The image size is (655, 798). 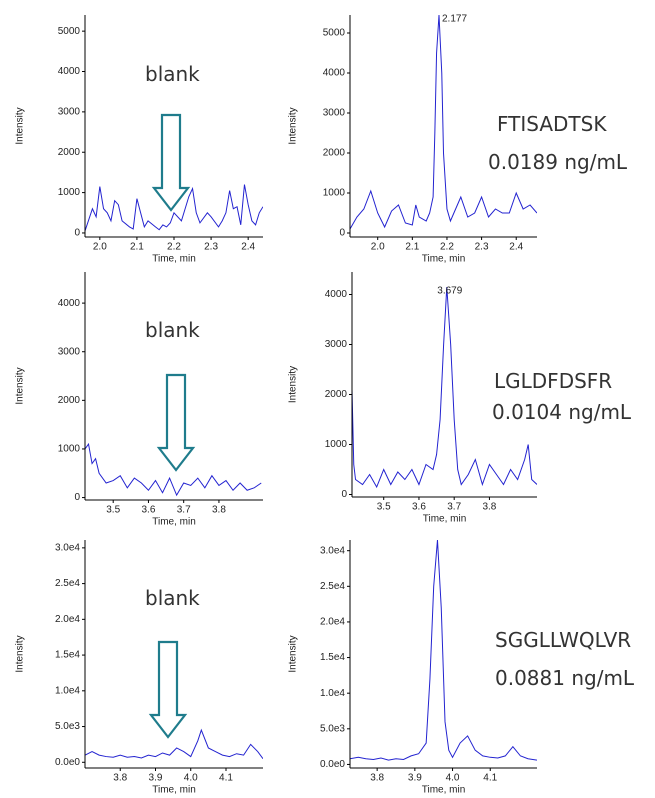 I want to click on peak-label: 2.177, so click(x=454, y=19).